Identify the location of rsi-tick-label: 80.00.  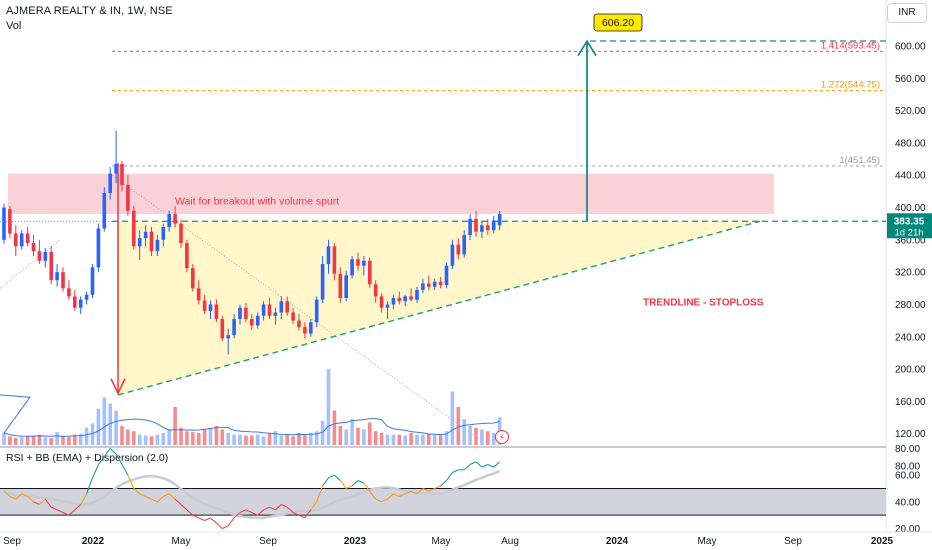
(907, 449).